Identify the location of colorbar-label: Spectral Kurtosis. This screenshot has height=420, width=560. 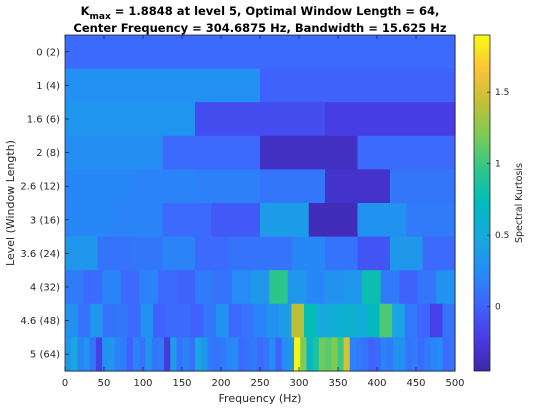
(519, 203).